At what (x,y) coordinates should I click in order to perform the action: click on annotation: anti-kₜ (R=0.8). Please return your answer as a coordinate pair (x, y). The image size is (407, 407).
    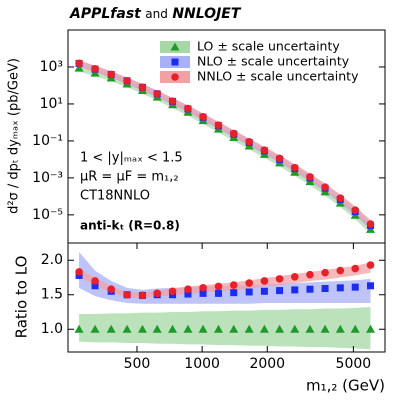
    Looking at the image, I should click on (130, 226).